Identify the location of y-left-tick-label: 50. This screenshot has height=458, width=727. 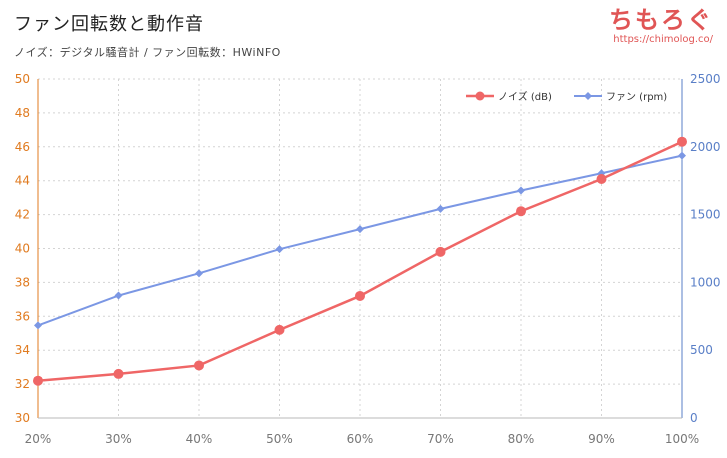
(22, 79).